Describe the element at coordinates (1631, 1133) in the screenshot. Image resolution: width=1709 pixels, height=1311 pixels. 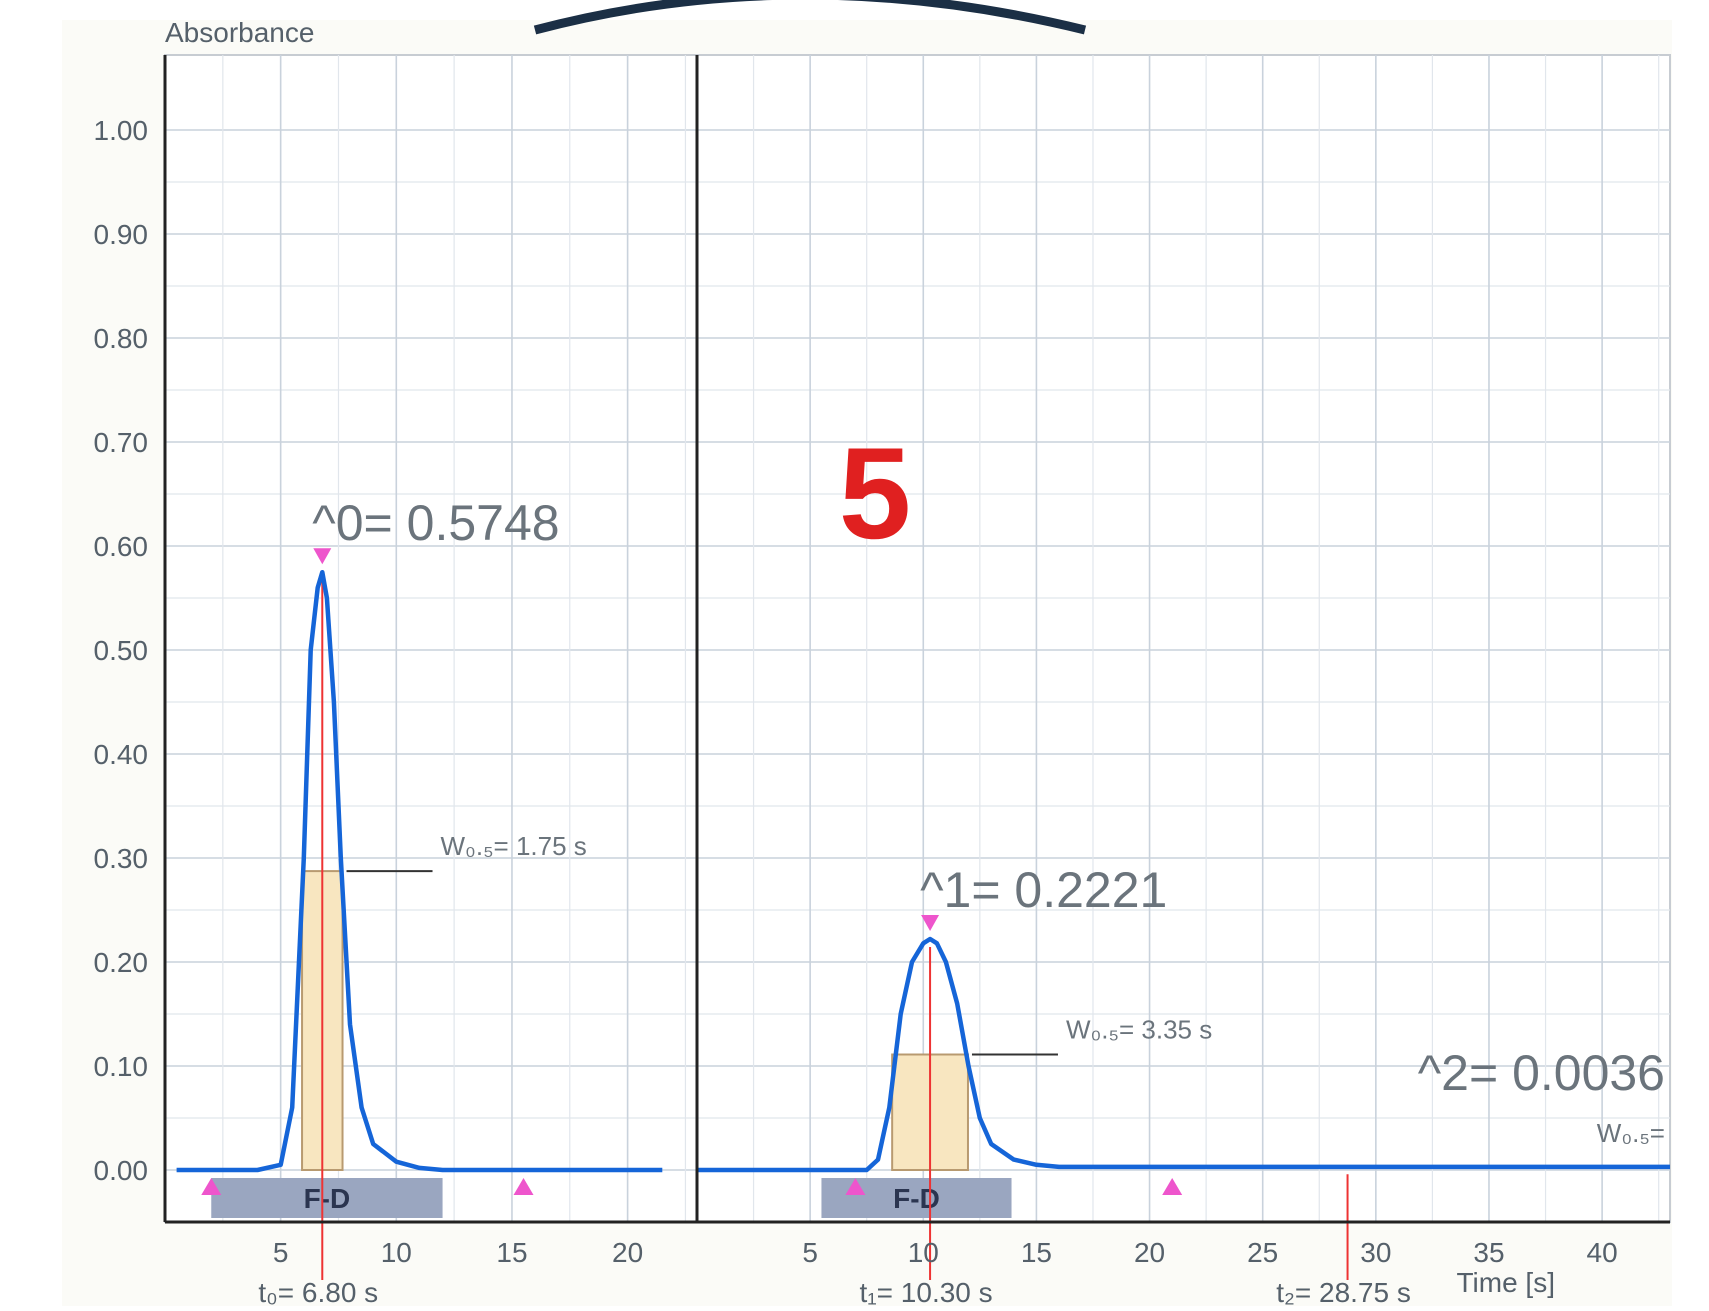
I see `width-label: W₀.₅=` at that location.